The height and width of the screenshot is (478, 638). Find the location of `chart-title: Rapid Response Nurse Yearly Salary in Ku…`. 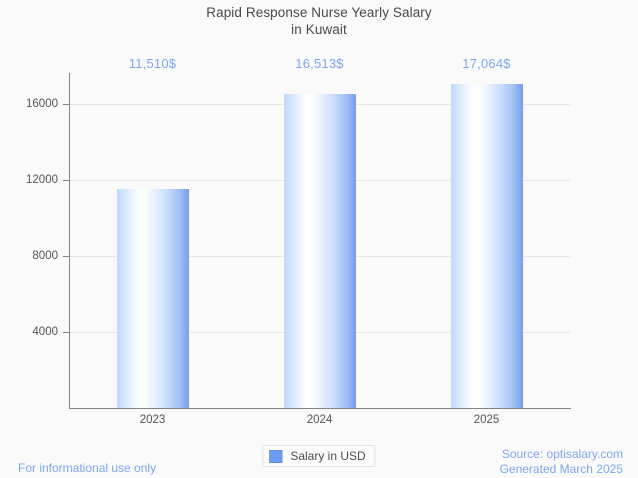

chart-title: Rapid Response Nurse Yearly Salary in Ku… is located at coordinates (319, 21).